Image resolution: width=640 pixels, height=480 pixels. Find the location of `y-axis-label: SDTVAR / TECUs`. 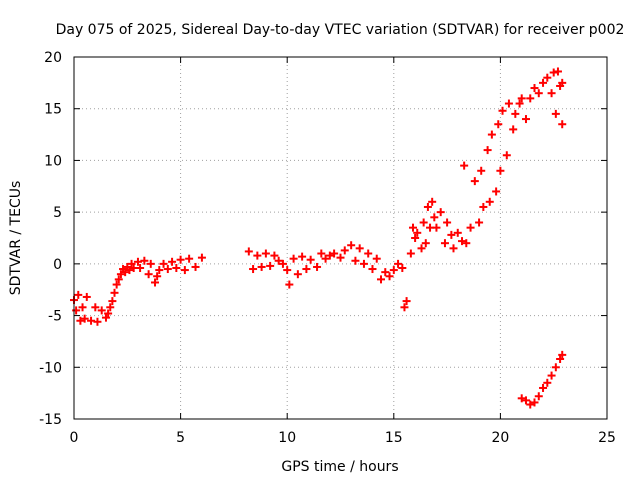

y-axis-label: SDTVAR / TECUs is located at coordinates (16, 238).